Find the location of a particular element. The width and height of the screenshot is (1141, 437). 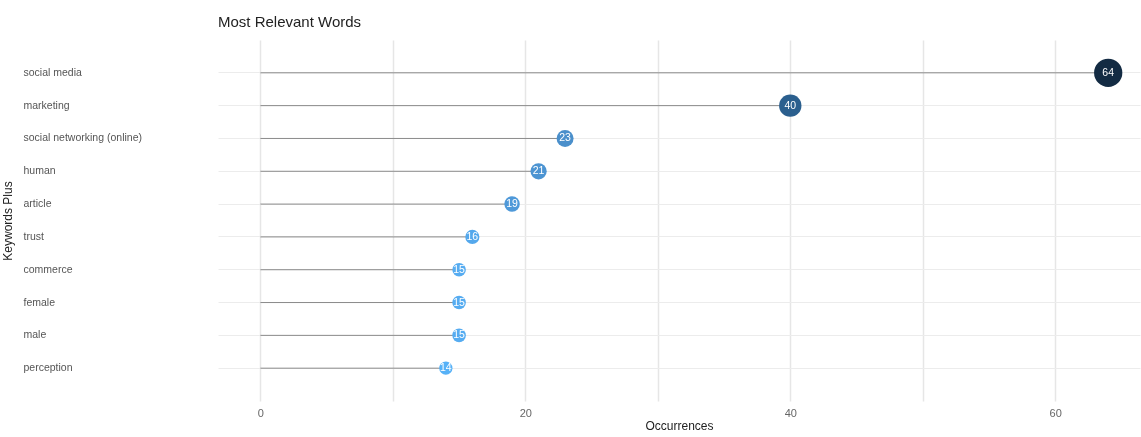

data-label: 16 is located at coordinates (472, 235).